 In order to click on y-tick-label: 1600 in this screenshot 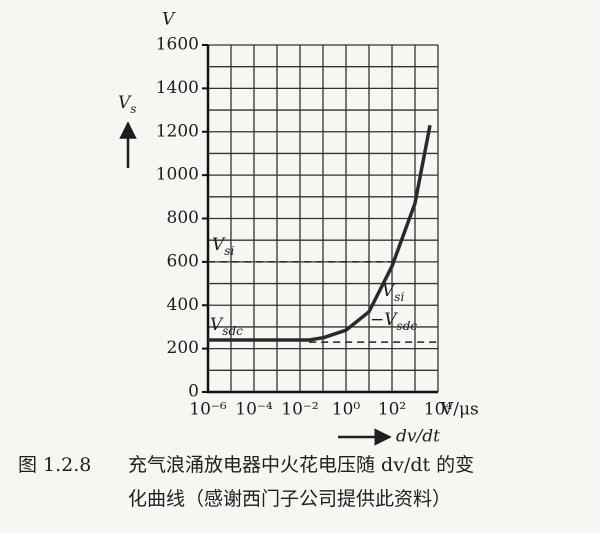, I will do `click(177, 45)`.